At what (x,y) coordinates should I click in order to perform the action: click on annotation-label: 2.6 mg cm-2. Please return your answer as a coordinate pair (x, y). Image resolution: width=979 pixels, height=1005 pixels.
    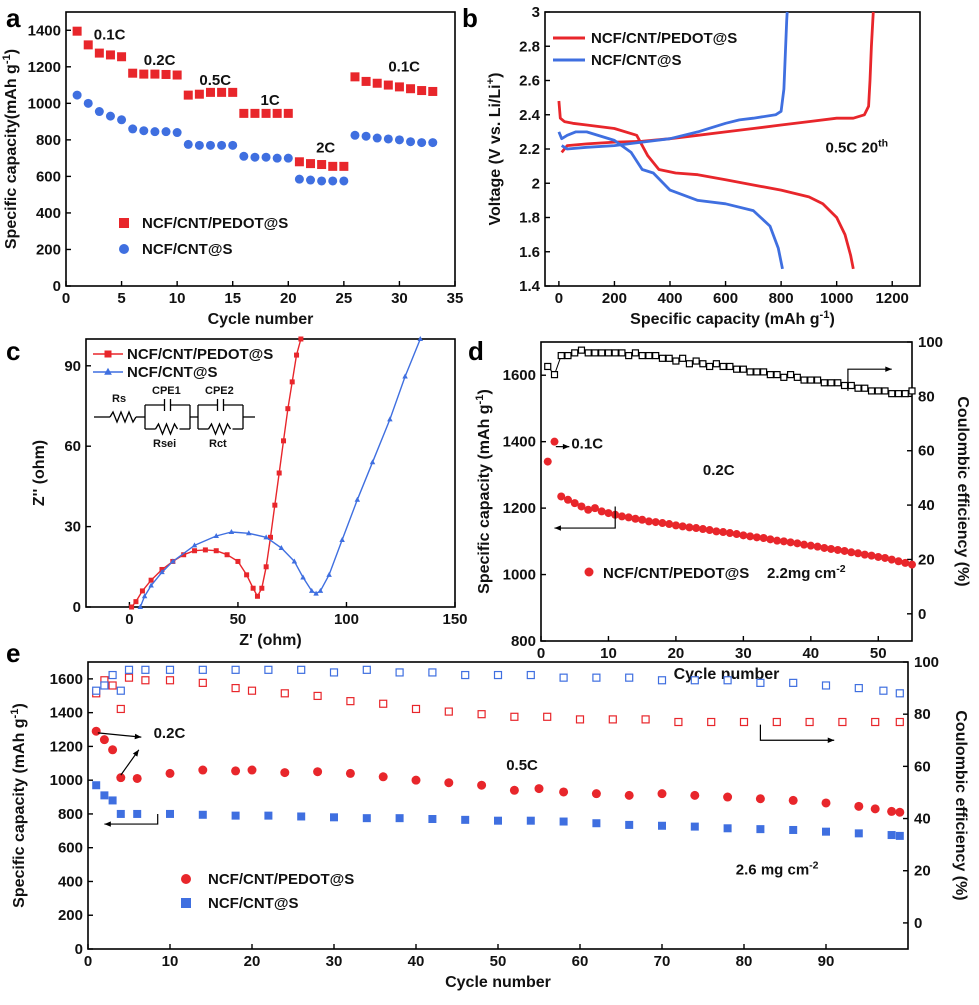
    Looking at the image, I should click on (777, 869).